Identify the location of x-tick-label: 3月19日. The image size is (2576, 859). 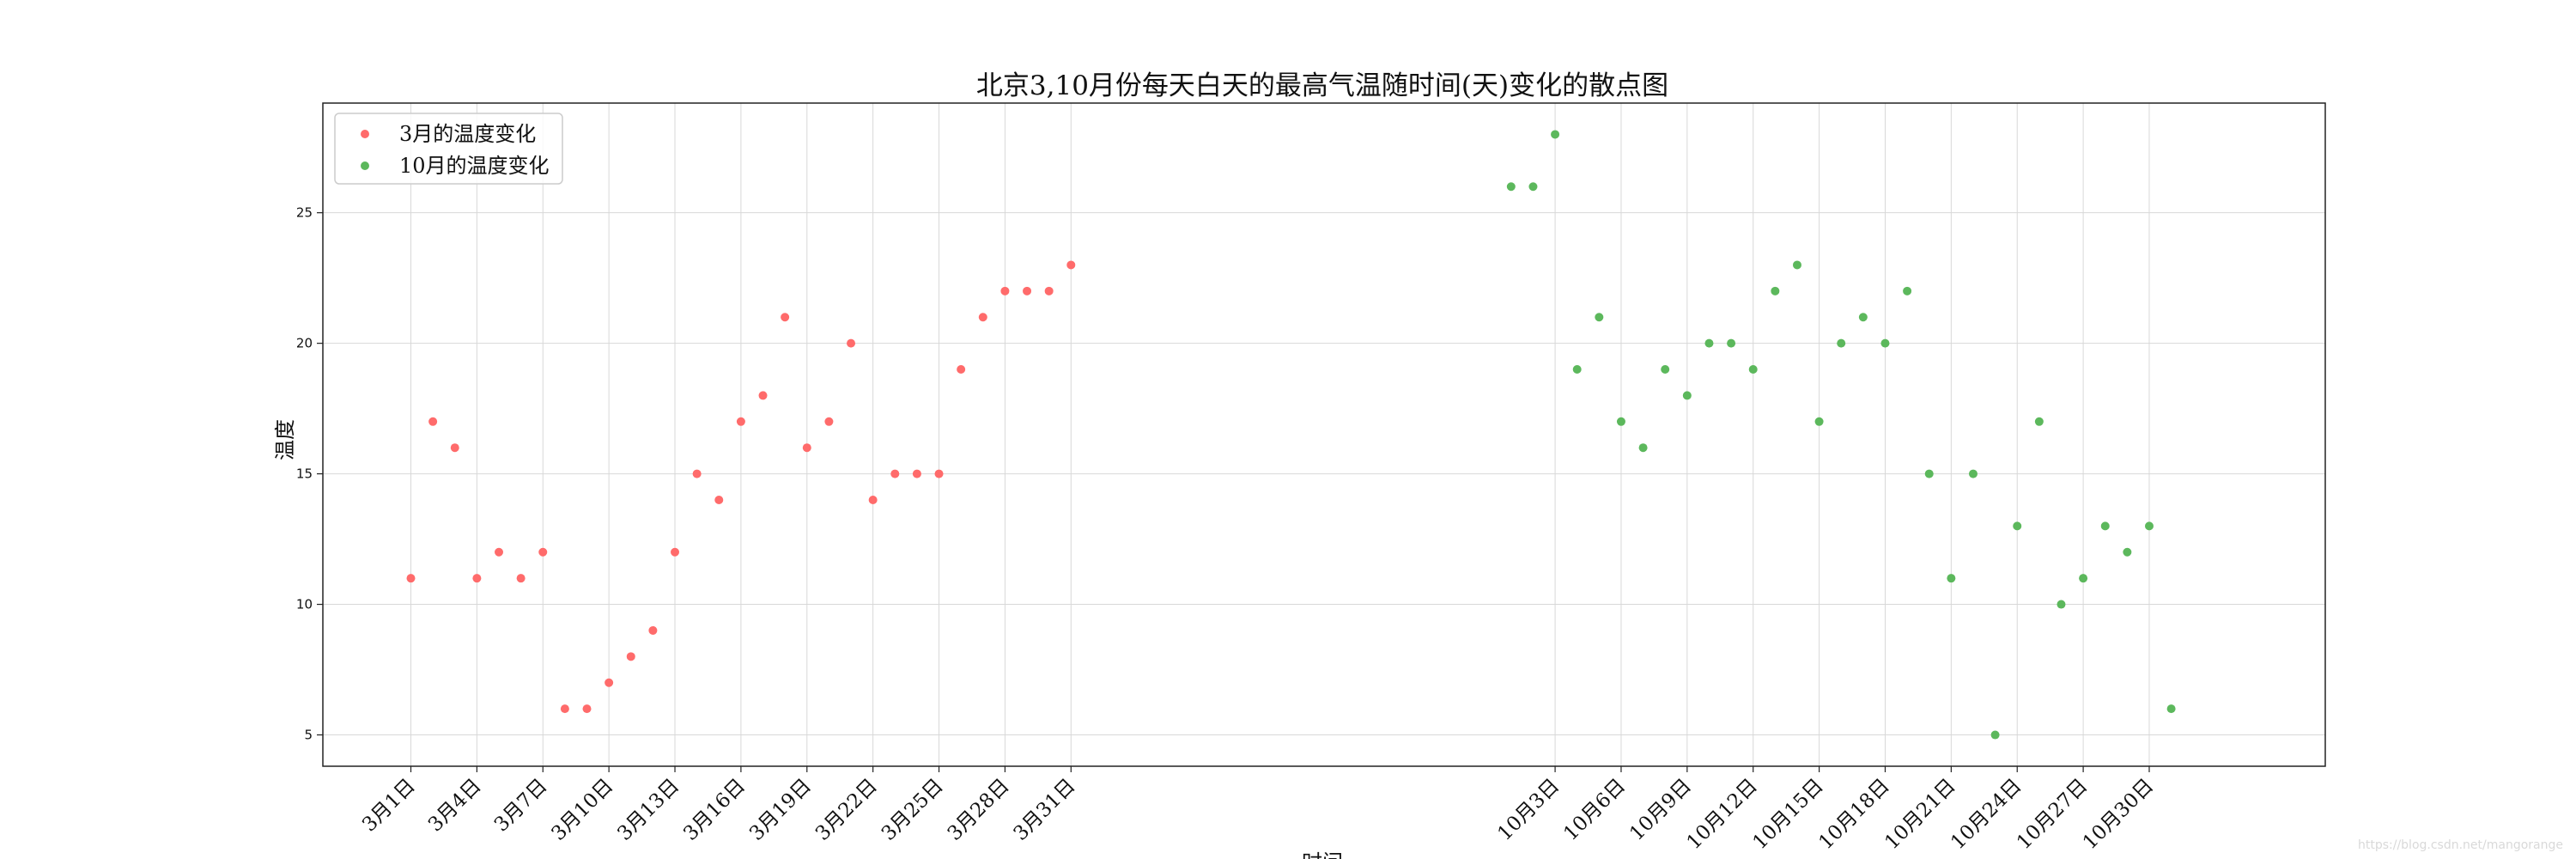
(781, 810).